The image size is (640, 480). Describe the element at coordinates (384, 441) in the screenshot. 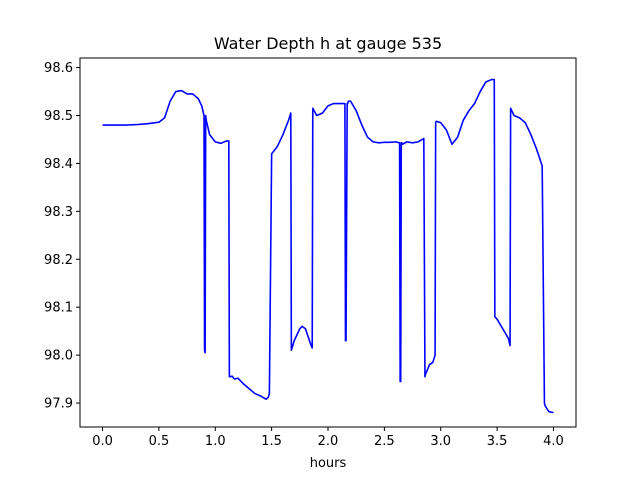

I see `x-tick-label: 2.5` at that location.